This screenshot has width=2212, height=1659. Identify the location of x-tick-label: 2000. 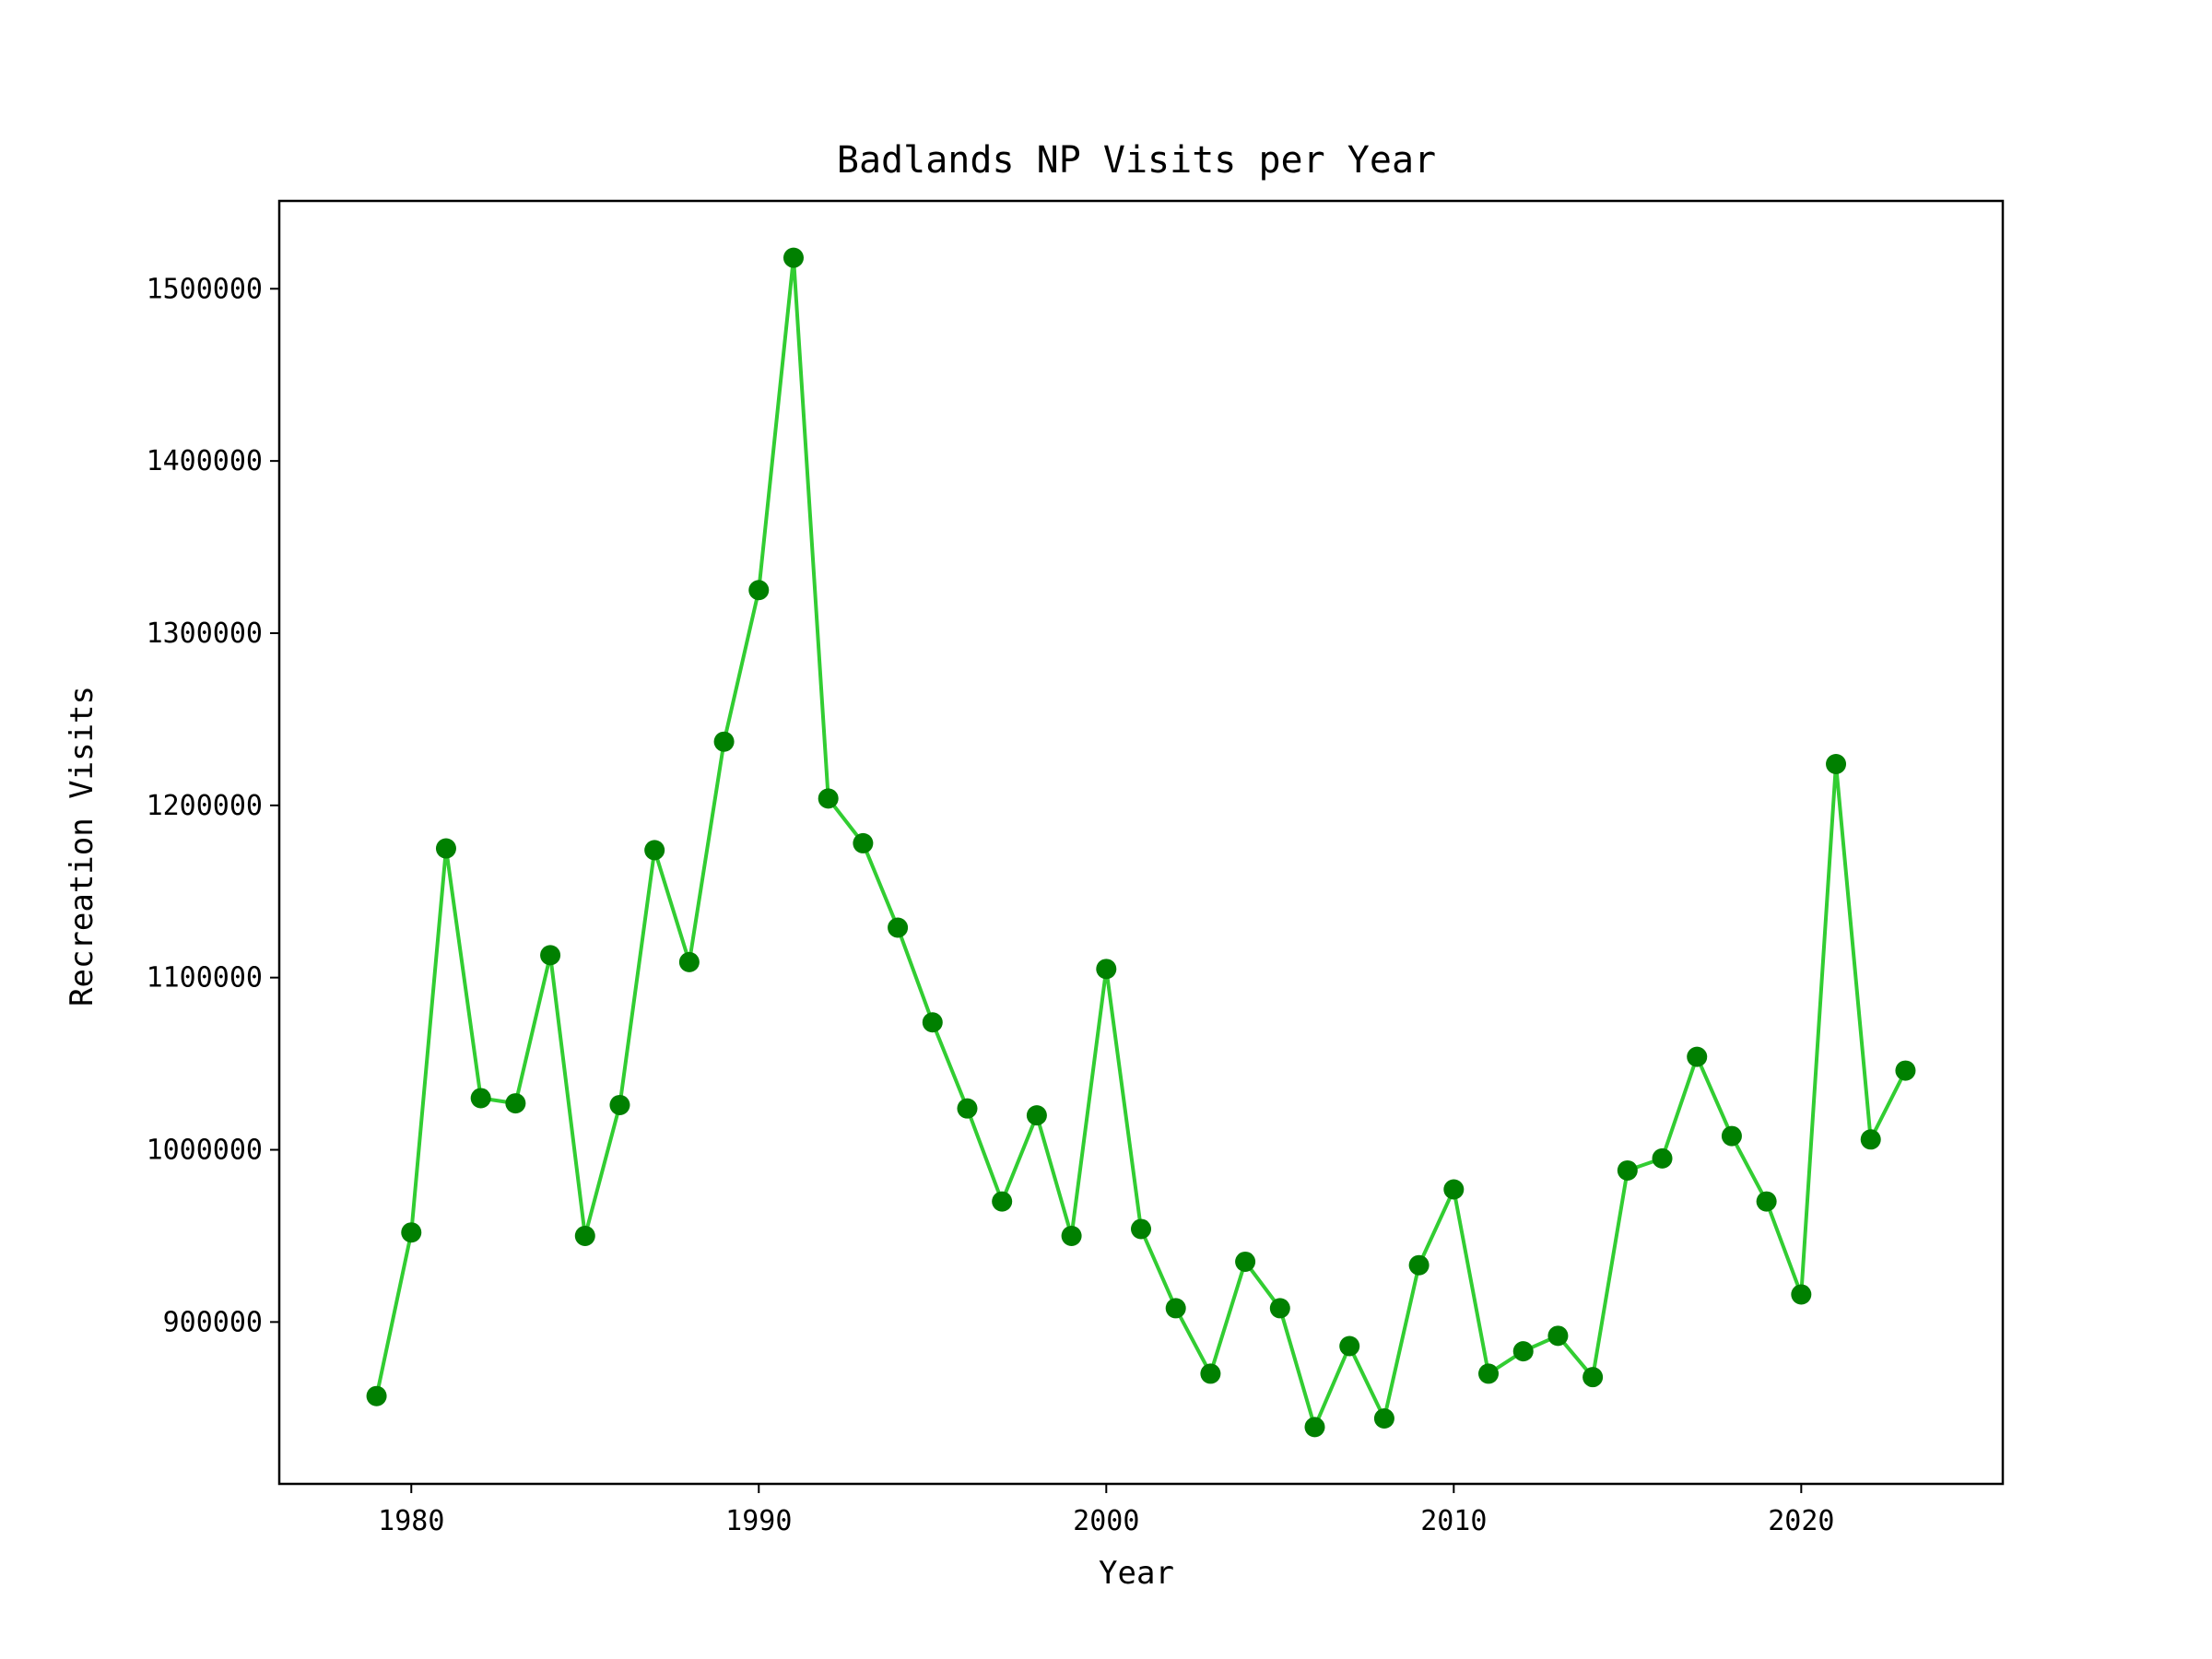
(1106, 1521).